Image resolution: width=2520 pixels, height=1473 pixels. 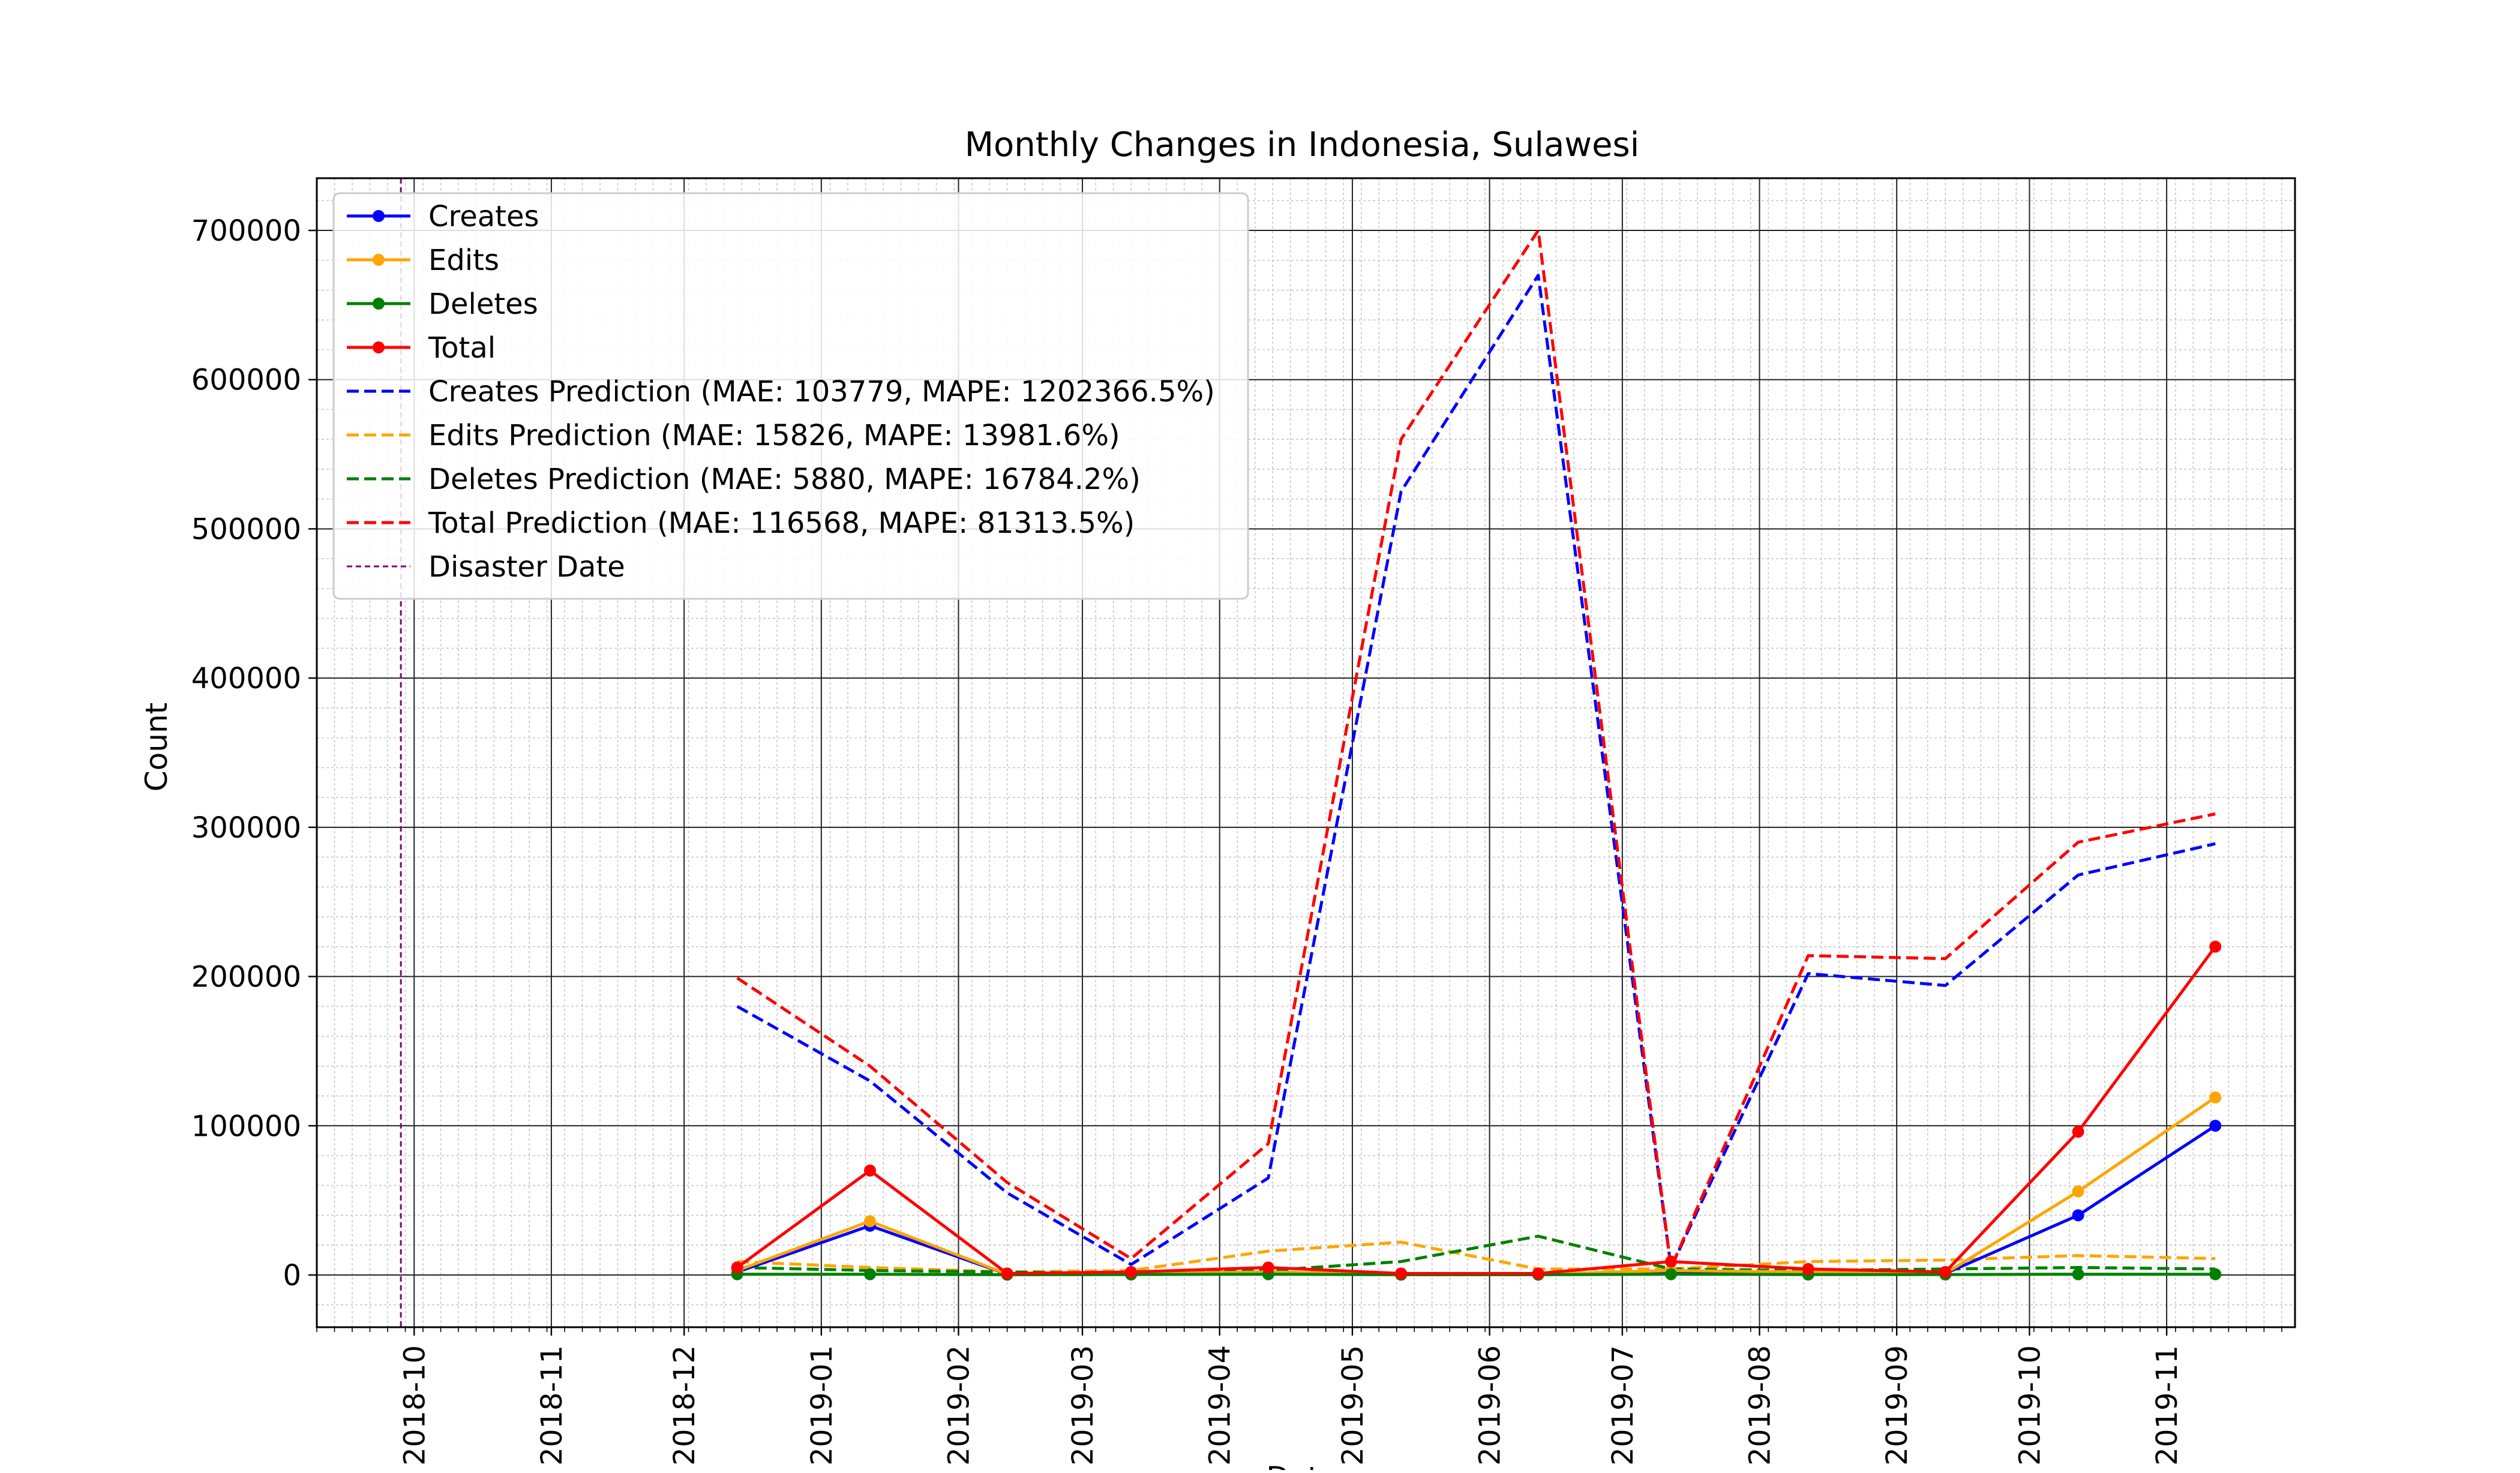 I want to click on chart-title: Monthly Changes in Indonesia, Sulawesi, so click(x=1302, y=144).